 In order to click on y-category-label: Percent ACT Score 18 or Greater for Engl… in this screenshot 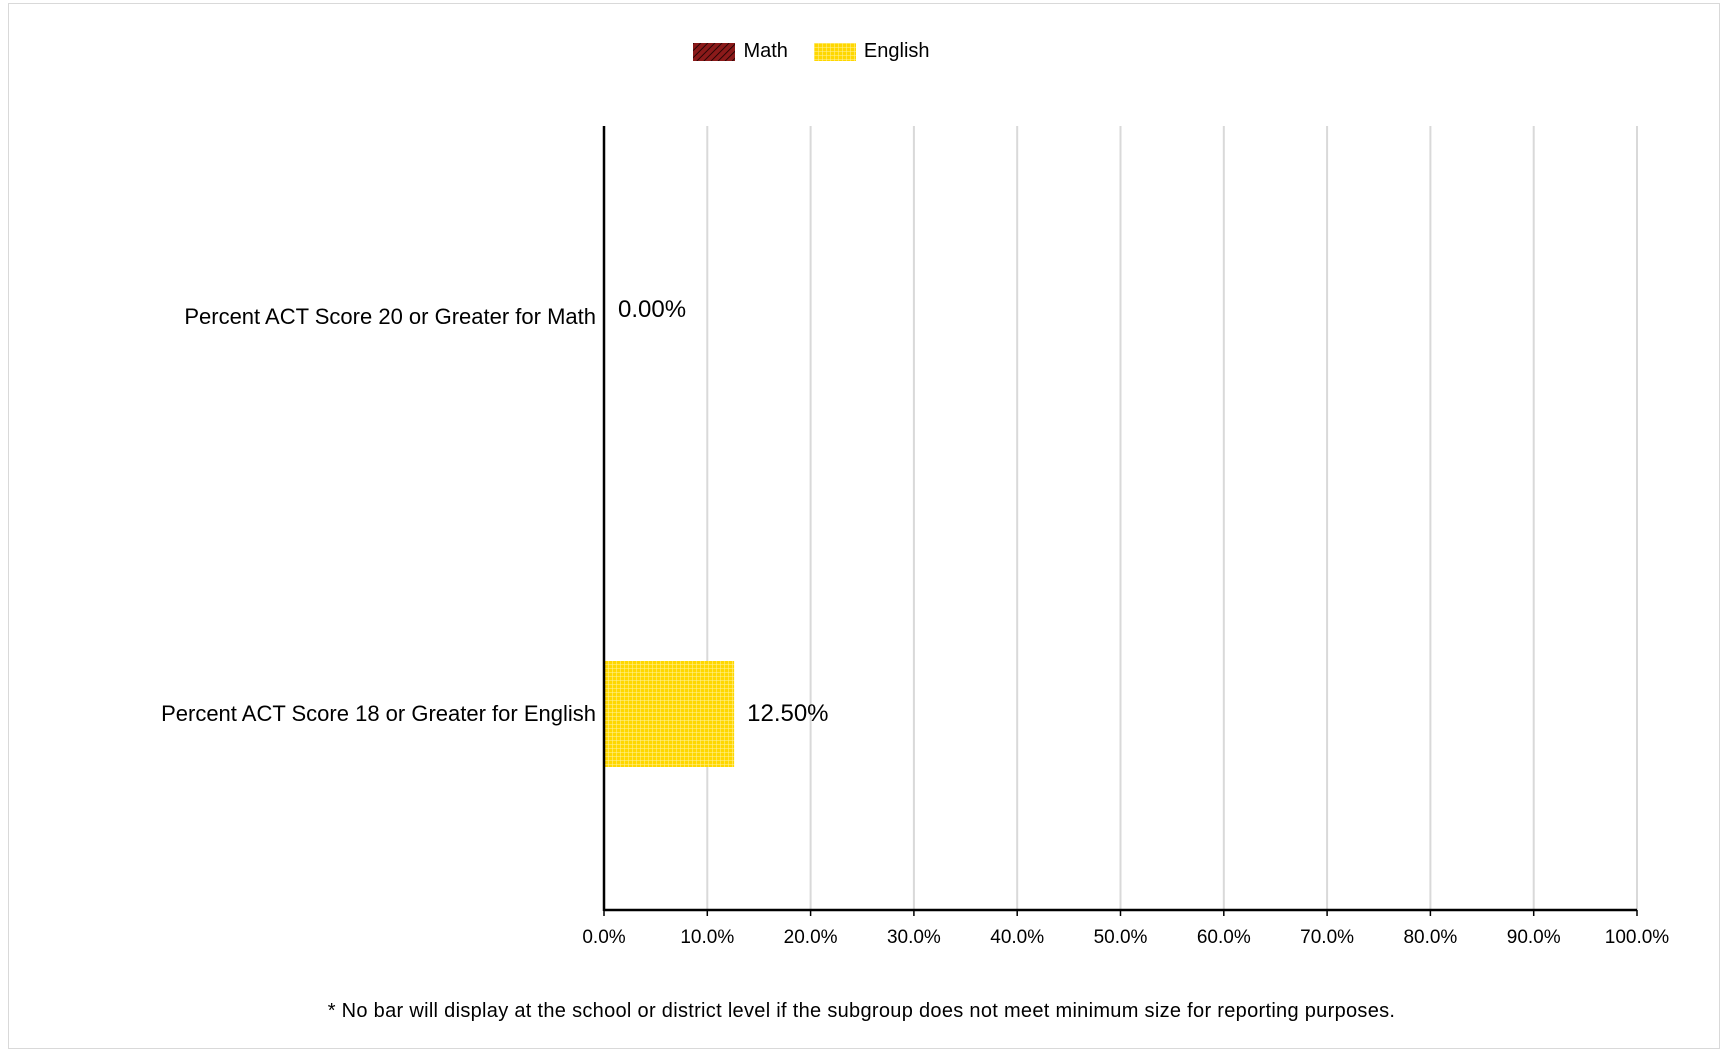, I will do `click(378, 713)`.